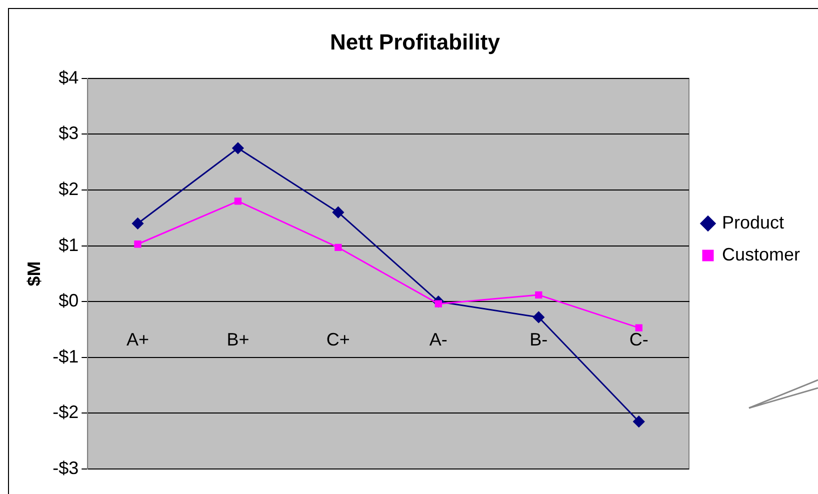 This screenshot has height=494, width=818. Describe the element at coordinates (539, 339) in the screenshot. I see `x-tick-label: B-` at that location.